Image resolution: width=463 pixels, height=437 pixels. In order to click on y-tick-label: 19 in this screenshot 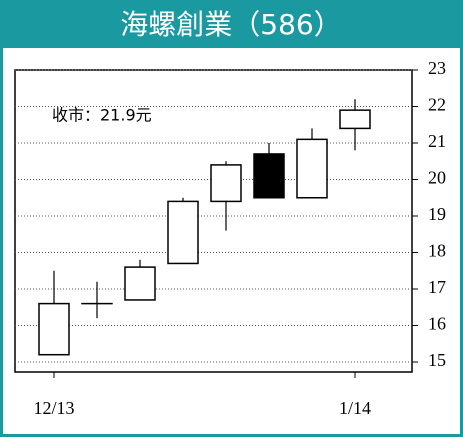, I will do `click(437, 214)`.